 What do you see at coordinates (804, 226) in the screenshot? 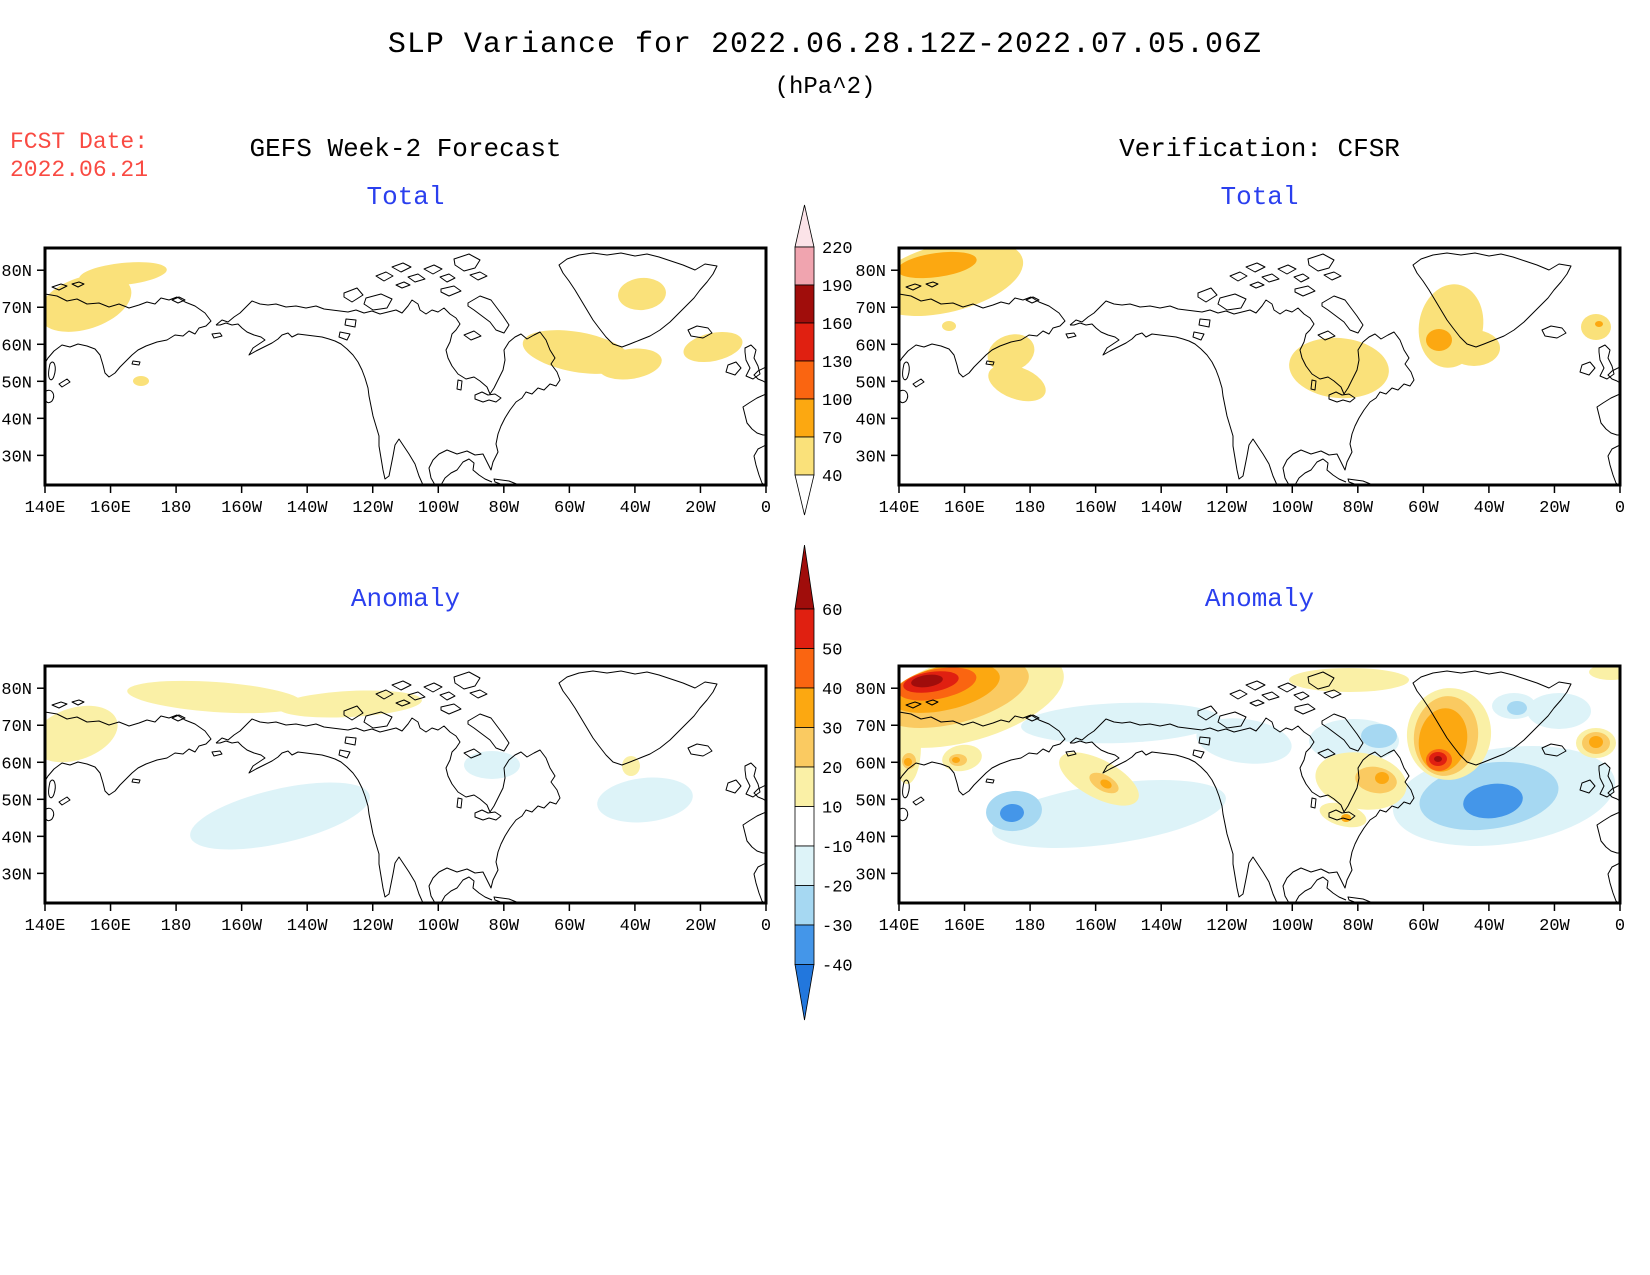
I see `colorbar-top-tip` at bounding box center [804, 226].